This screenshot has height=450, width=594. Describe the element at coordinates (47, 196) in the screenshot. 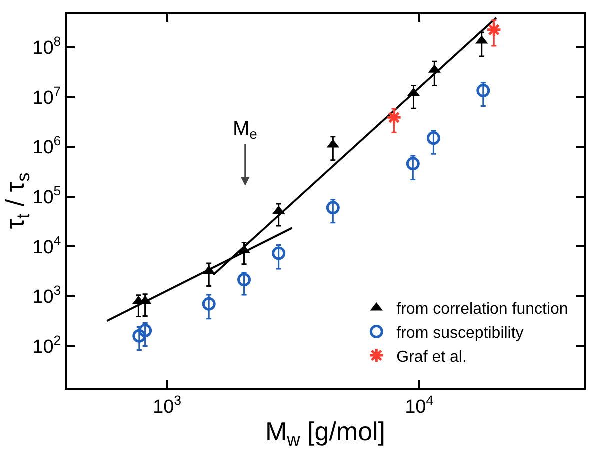

I see `y-tick-label: 10$^{5}$` at that location.